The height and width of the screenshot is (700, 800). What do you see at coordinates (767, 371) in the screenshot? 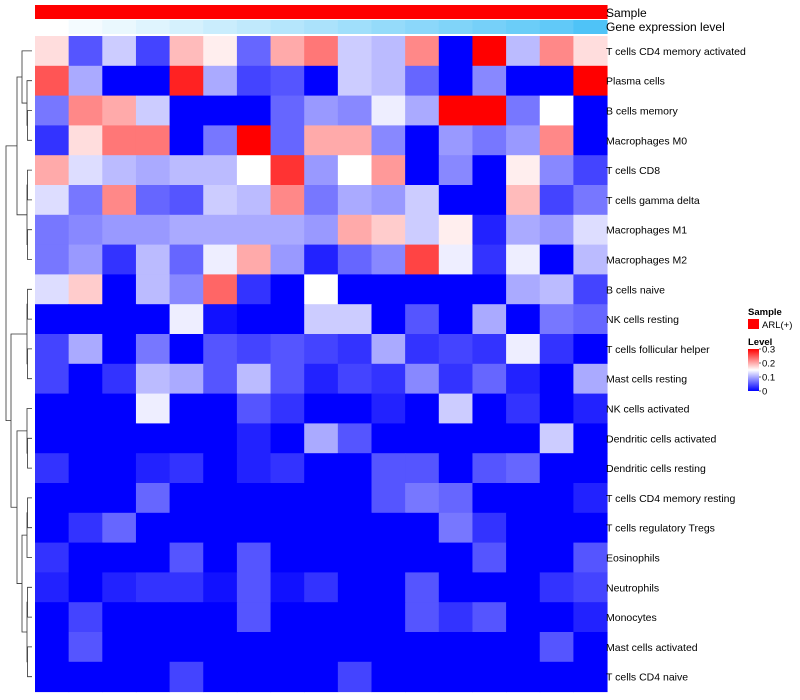
I see `legend-level-ticks: 0.3 0.2 0.1 0` at bounding box center [767, 371].